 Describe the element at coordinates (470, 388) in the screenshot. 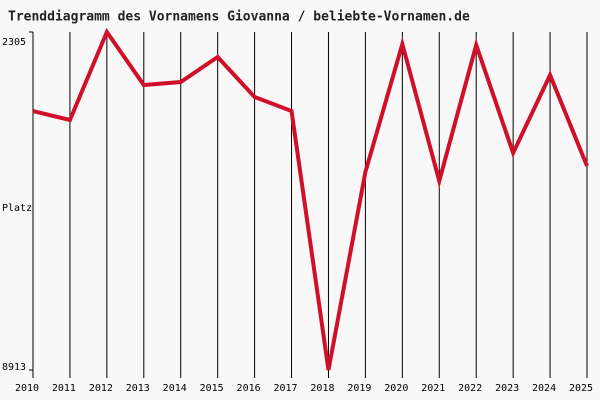

I see `x-tick-label: 2022` at that location.